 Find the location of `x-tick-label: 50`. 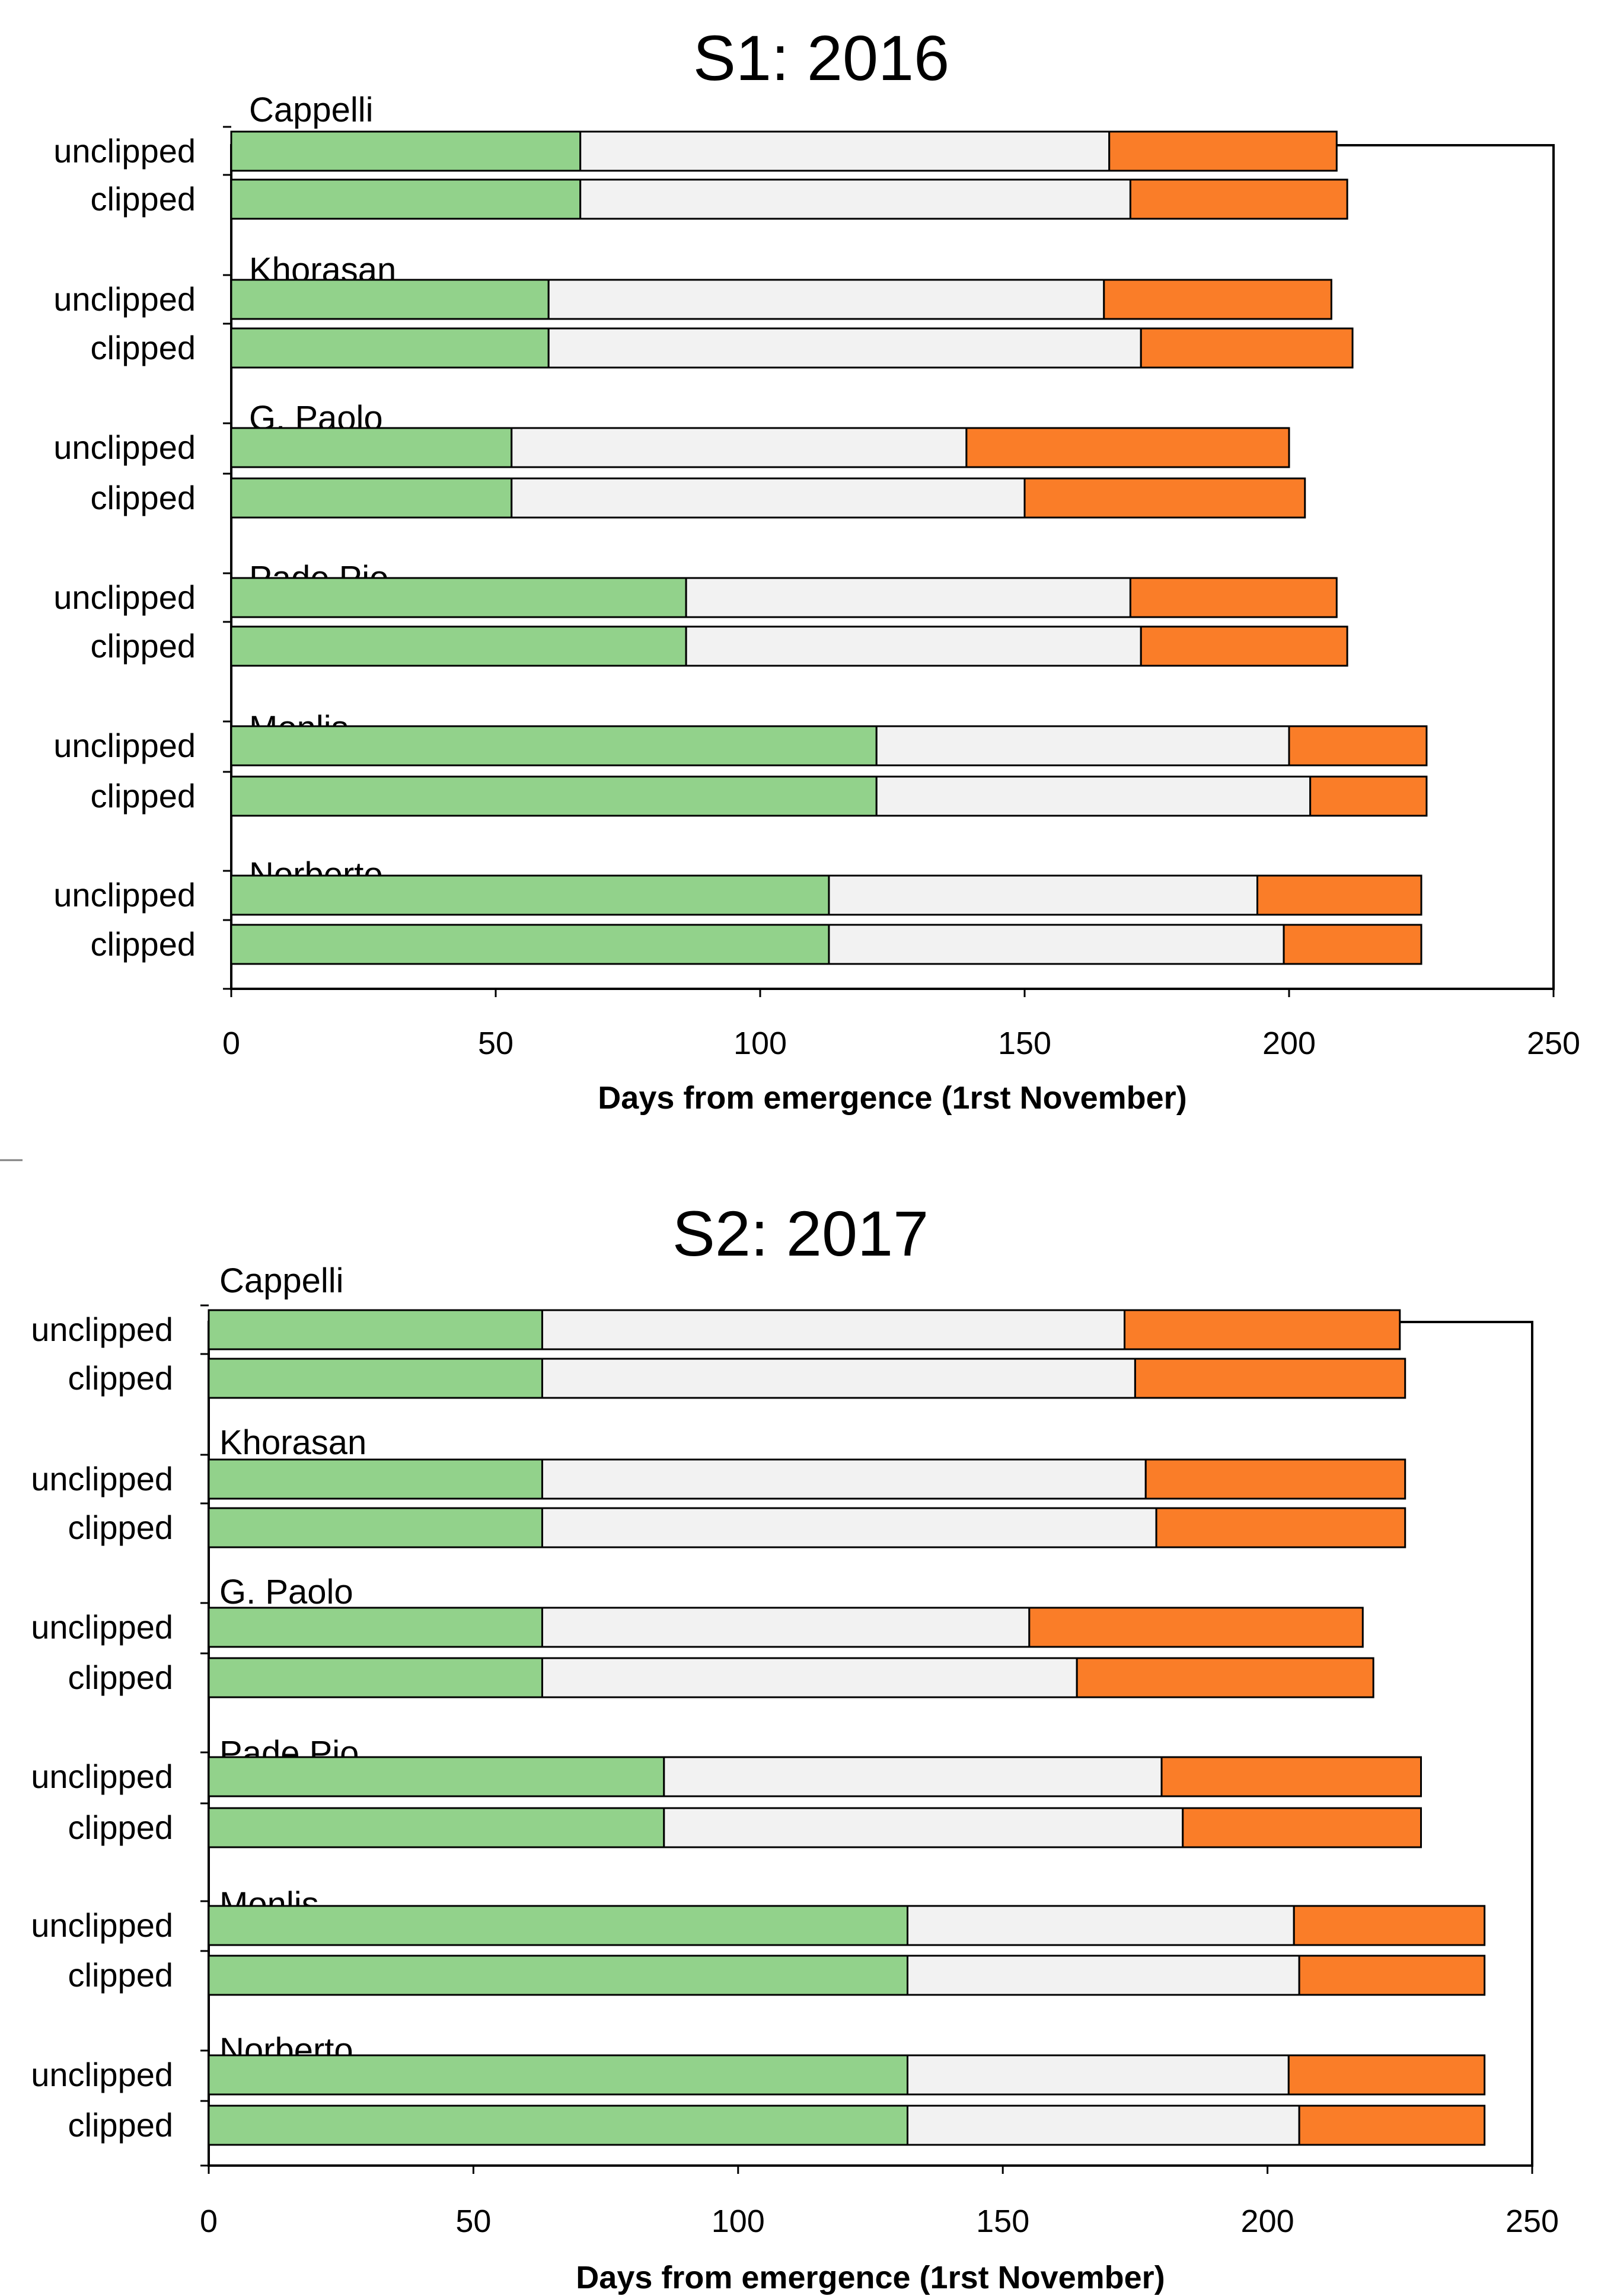

x-tick-label: 50 is located at coordinates (496, 1043).